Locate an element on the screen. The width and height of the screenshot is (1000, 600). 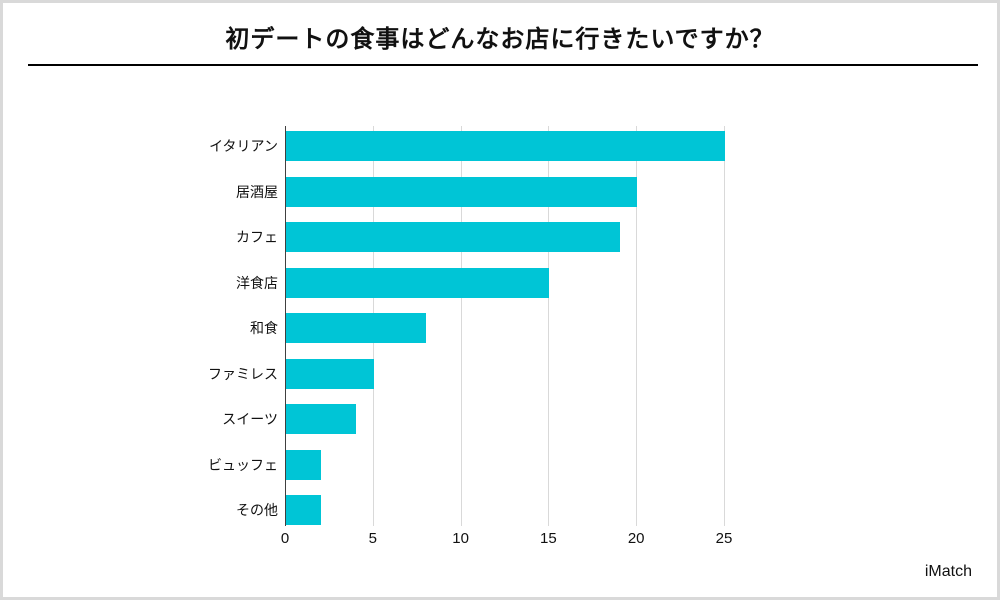
x-tick-label: 25 is located at coordinates (724, 538).